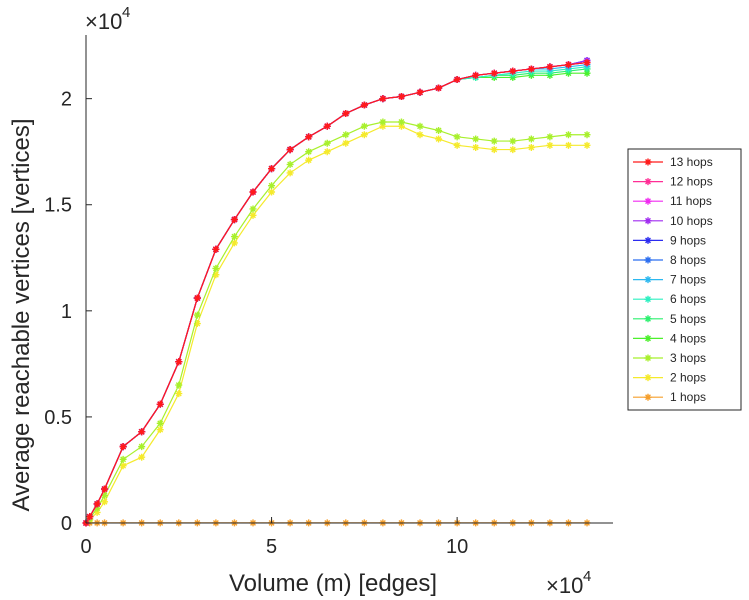 The width and height of the screenshot is (749, 600). I want to click on legend-label: 6 hops, so click(688, 299).